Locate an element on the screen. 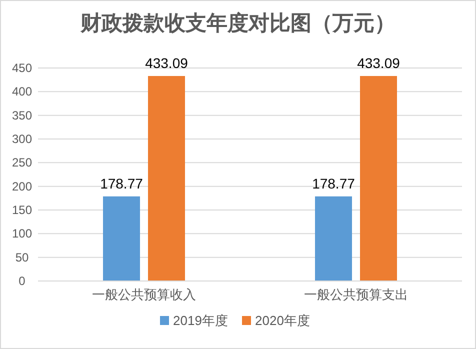 The image size is (476, 349). ytick: 100 is located at coordinates (22, 233).